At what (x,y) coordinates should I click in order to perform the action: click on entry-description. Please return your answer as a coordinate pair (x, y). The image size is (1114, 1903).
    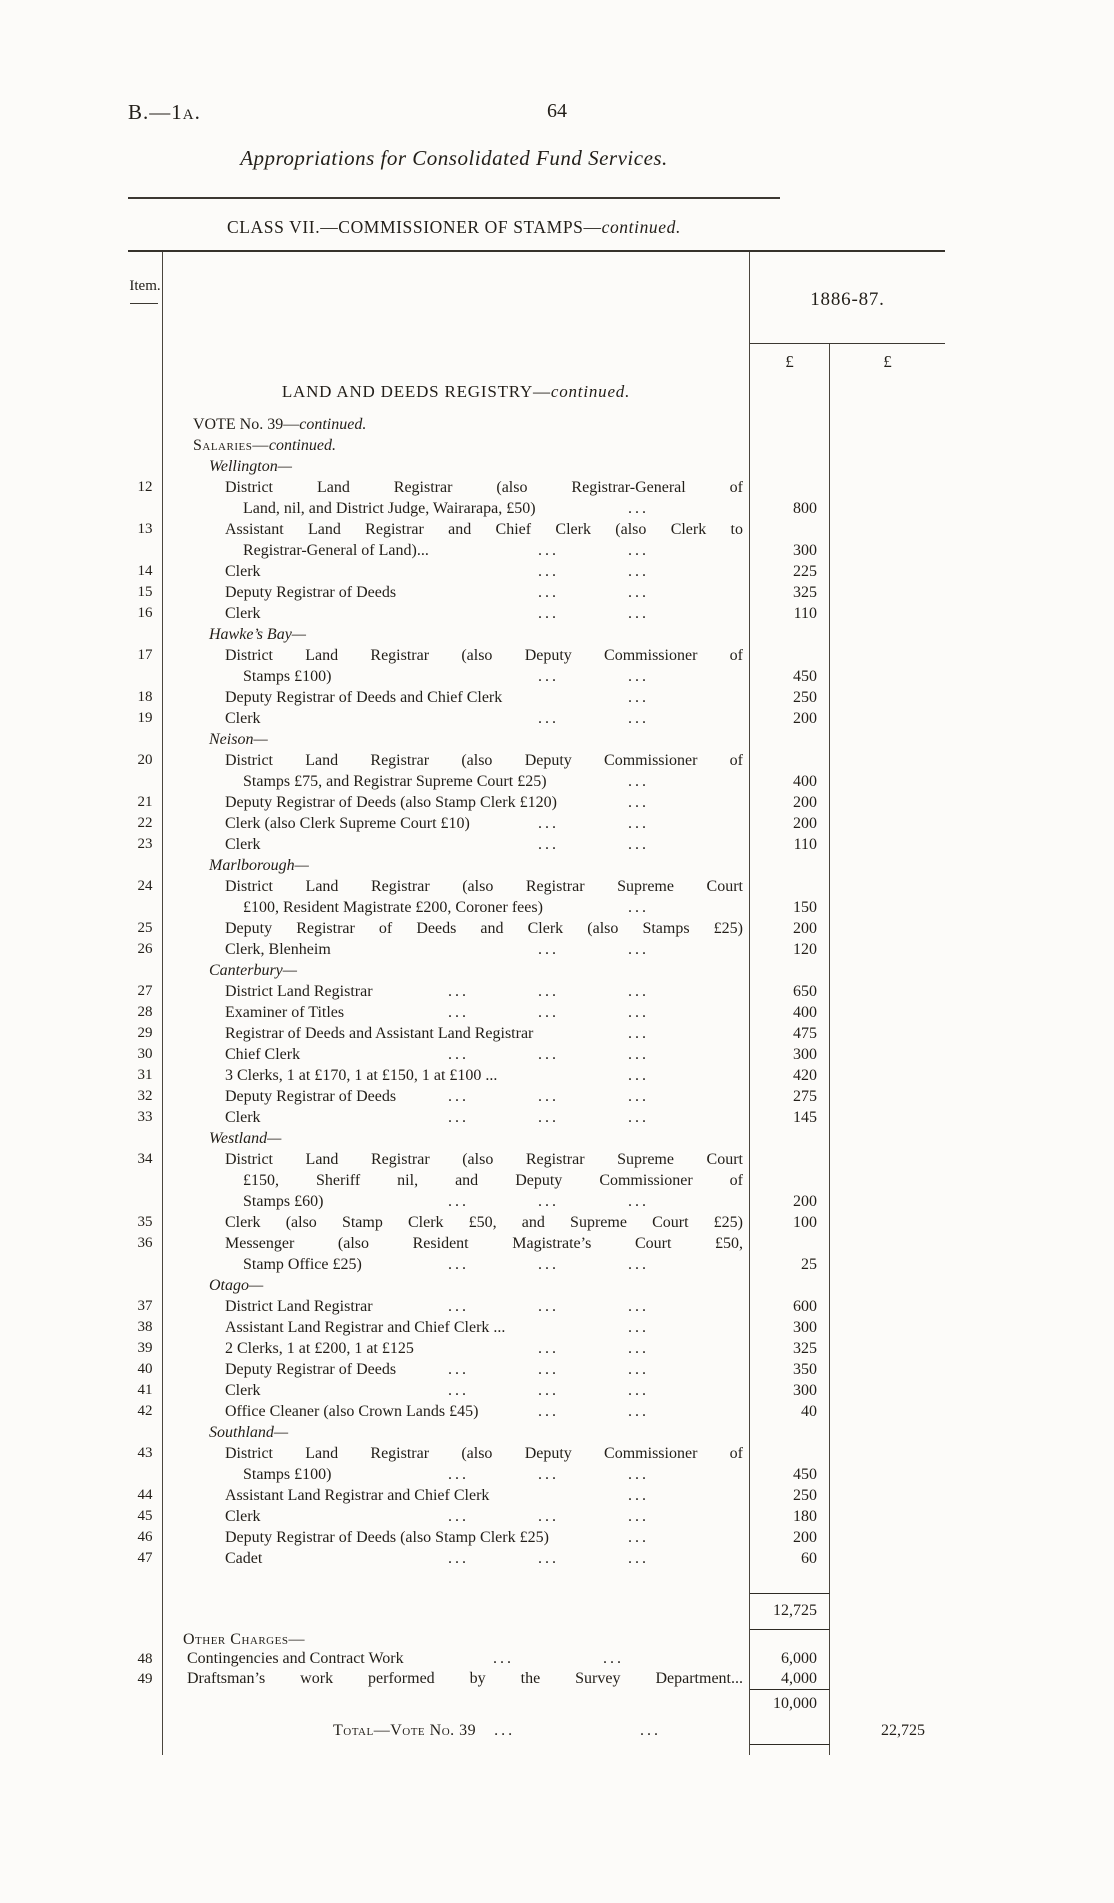
    Looking at the image, I should click on (456, 1611).